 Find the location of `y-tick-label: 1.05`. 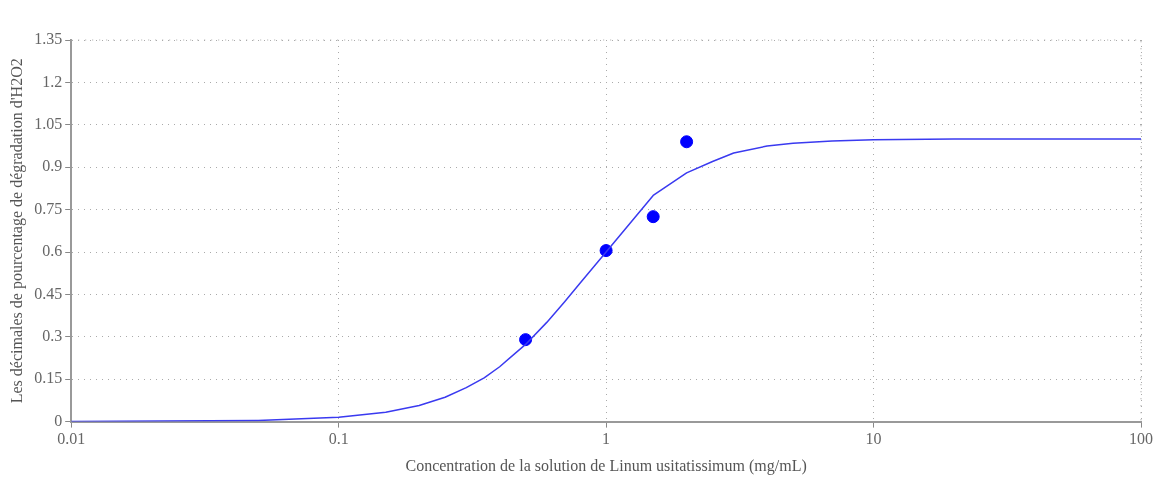

y-tick-label: 1.05 is located at coordinates (48, 123).